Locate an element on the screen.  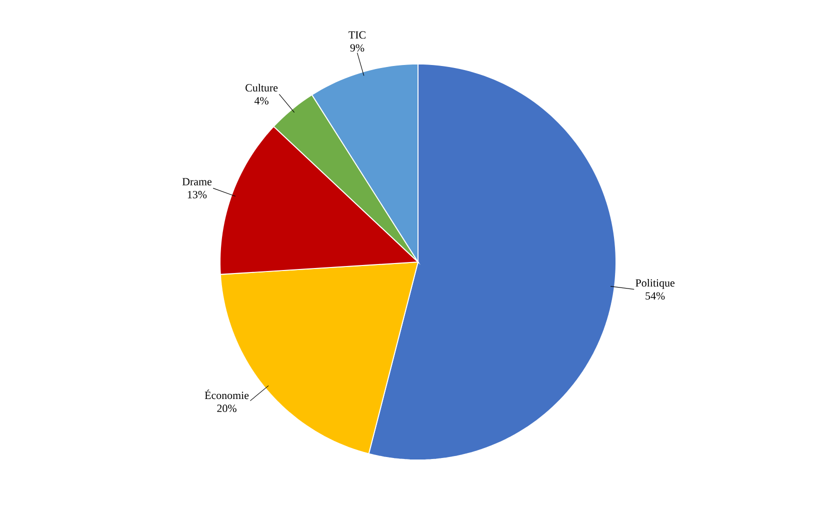
data-label: 54% is located at coordinates (655, 296).